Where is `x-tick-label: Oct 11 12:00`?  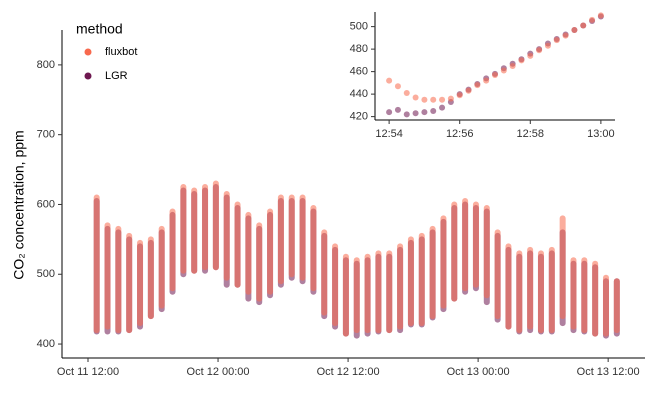
x-tick-label: Oct 11 12:00 is located at coordinates (88, 372).